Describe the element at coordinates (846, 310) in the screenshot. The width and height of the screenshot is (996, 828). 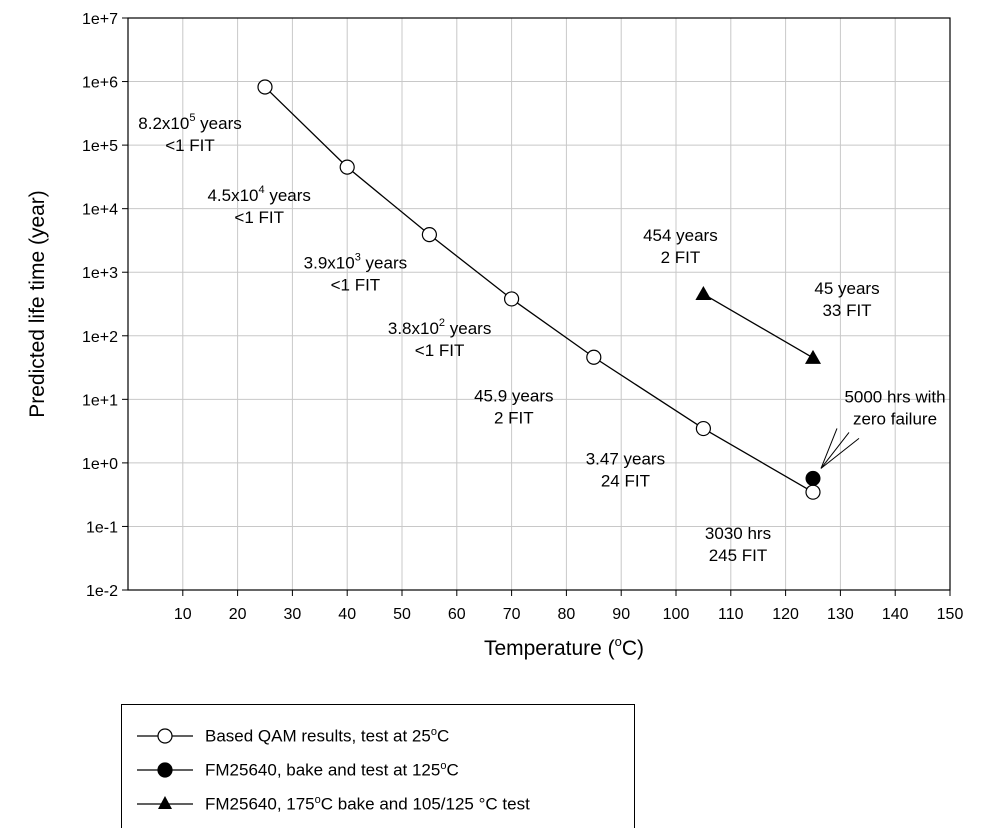
I see `annotation-line2: 33 FIT` at that location.